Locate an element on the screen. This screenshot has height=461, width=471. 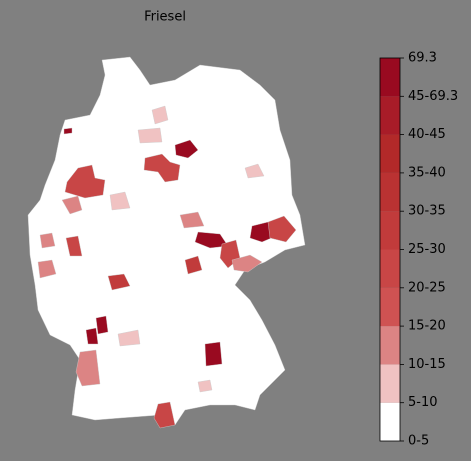
colorbar-label: 0-5 is located at coordinates (418, 441).